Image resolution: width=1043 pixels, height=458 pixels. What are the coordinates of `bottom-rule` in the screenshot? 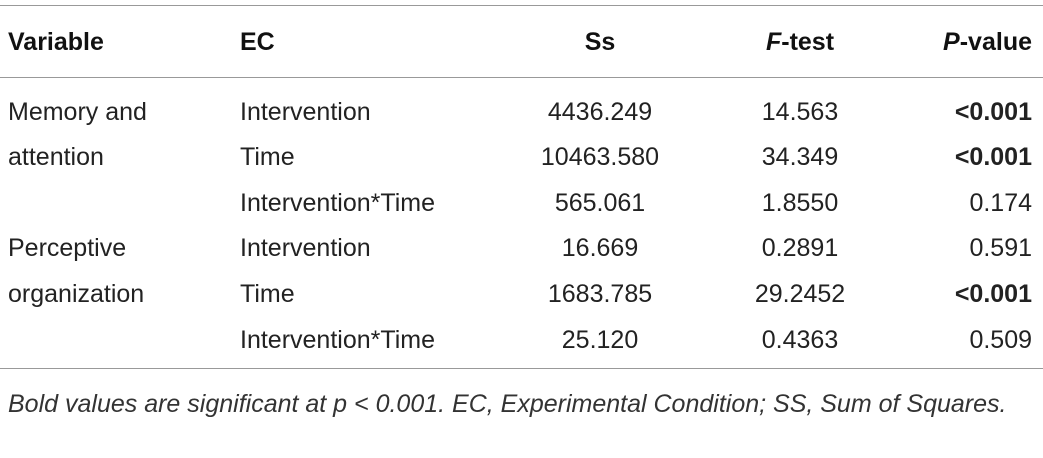 It's located at (521, 368).